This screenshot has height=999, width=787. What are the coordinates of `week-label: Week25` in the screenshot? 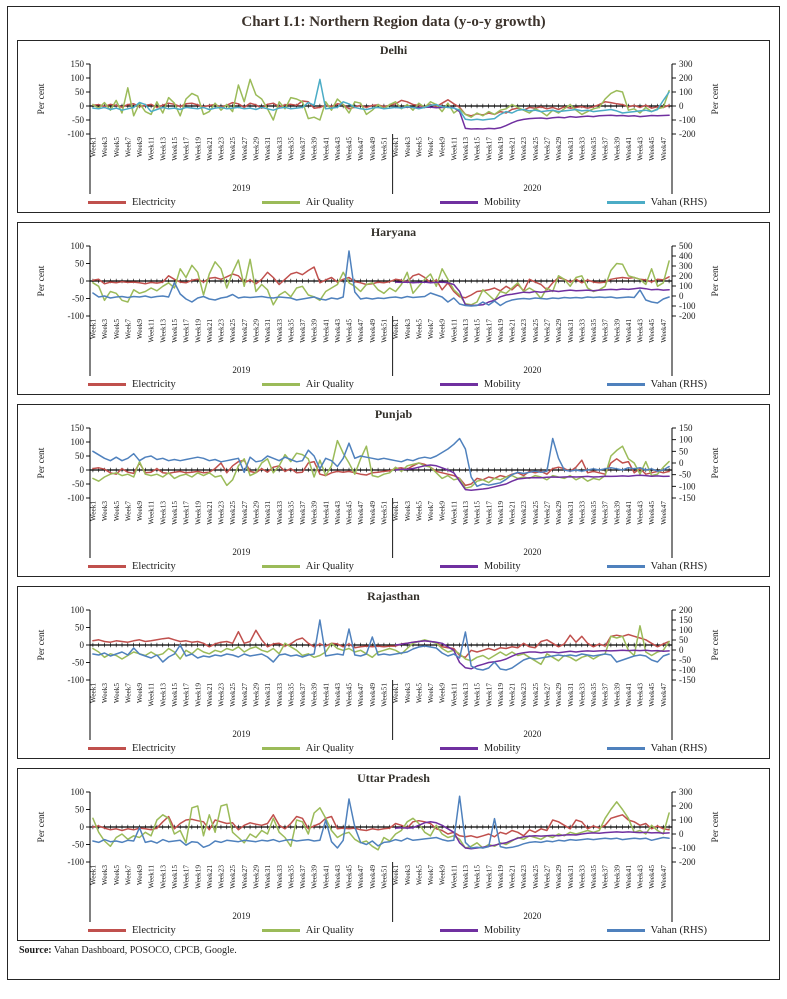 It's located at (232, 331).